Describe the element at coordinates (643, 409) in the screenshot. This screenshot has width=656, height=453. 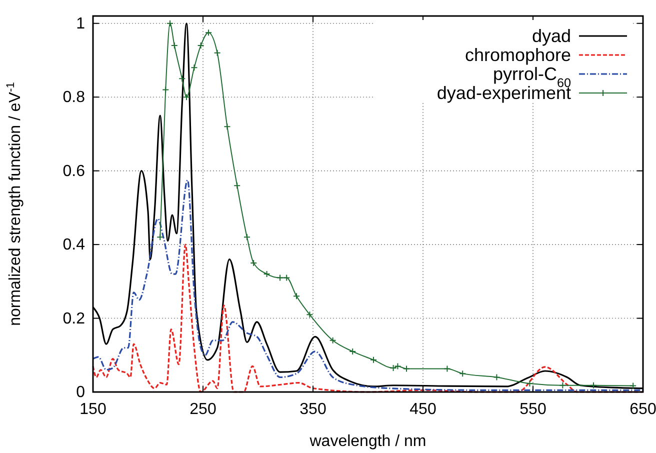
I see `x-tick-label: 650` at that location.